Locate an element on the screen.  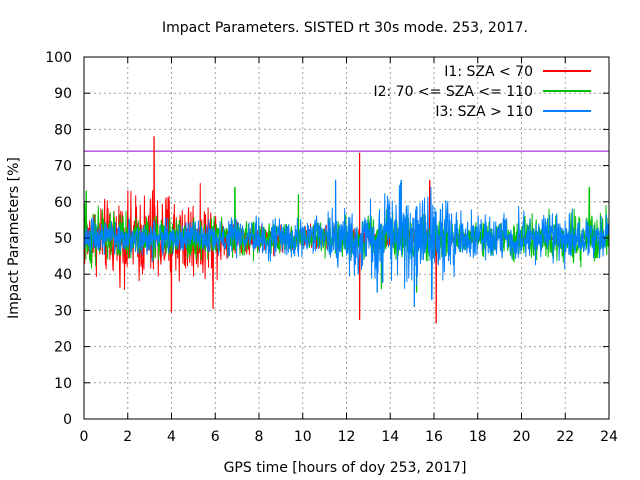
y-tick-label: 90 is located at coordinates (63, 94).